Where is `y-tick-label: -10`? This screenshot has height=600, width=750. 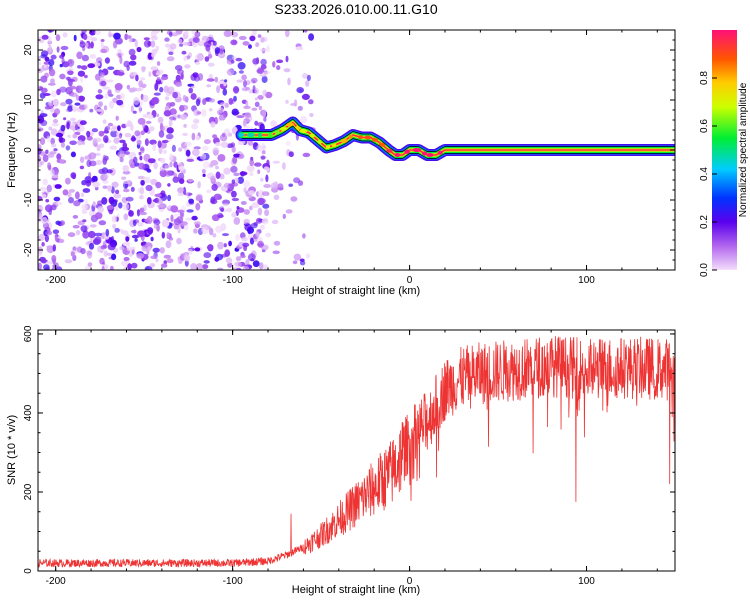 y-tick-label: -10 is located at coordinates (28, 199).